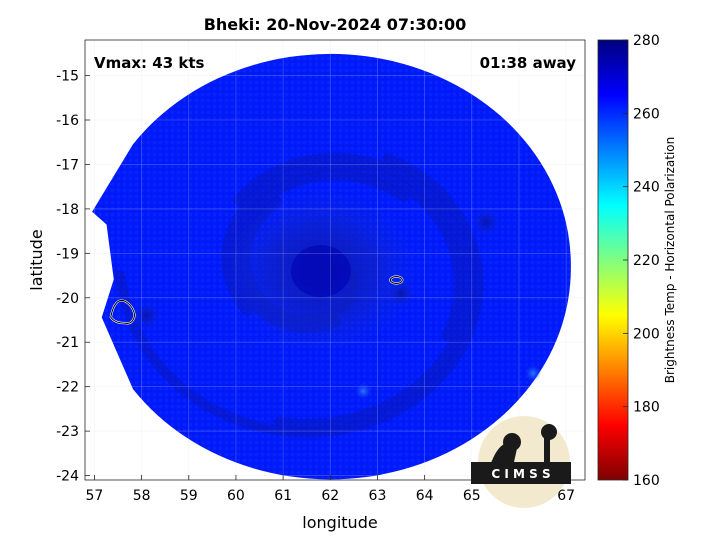 This screenshot has width=720, height=540. What do you see at coordinates (646, 334) in the screenshot?
I see `colorbar-tick-label: 200` at bounding box center [646, 334].